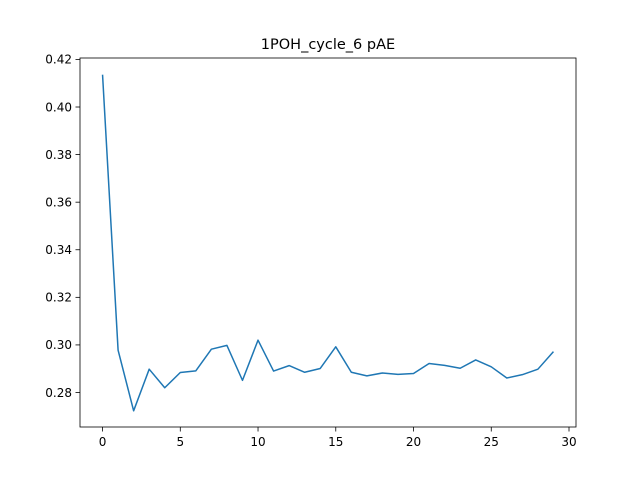 This screenshot has height=480, width=640. What do you see at coordinates (103, 442) in the screenshot?
I see `x-tick-label: 0` at bounding box center [103, 442].